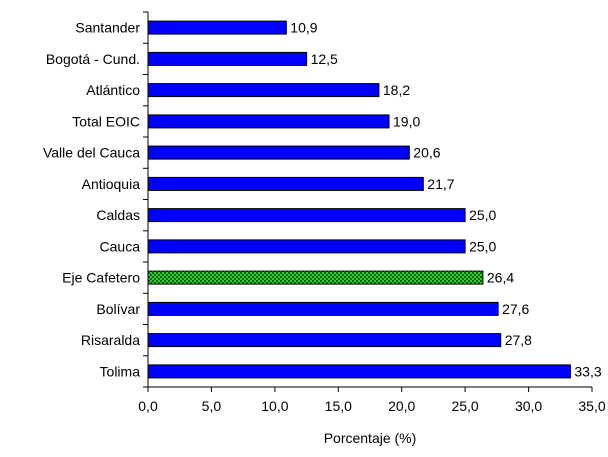 The height and width of the screenshot is (457, 608). I want to click on category-label: Caldas, so click(118, 215).